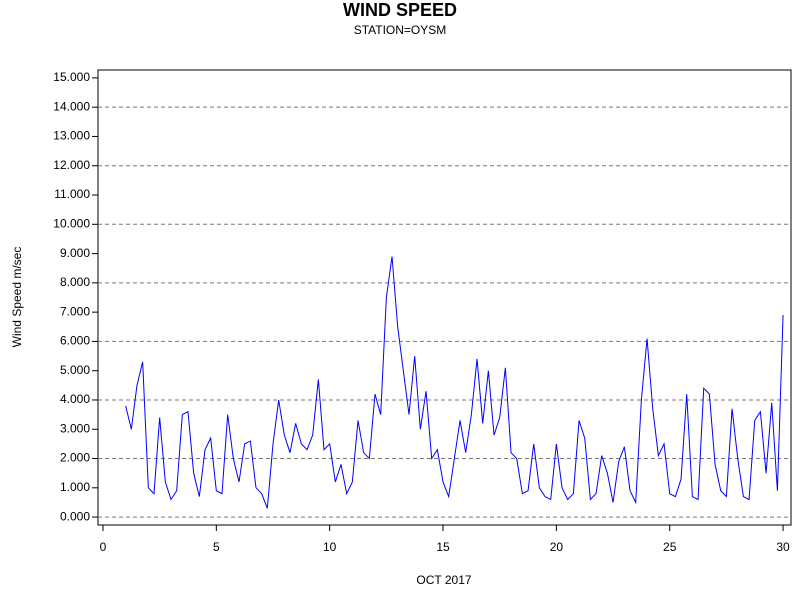  What do you see at coordinates (557, 547) in the screenshot?
I see `x-tick-label: 20` at bounding box center [557, 547].